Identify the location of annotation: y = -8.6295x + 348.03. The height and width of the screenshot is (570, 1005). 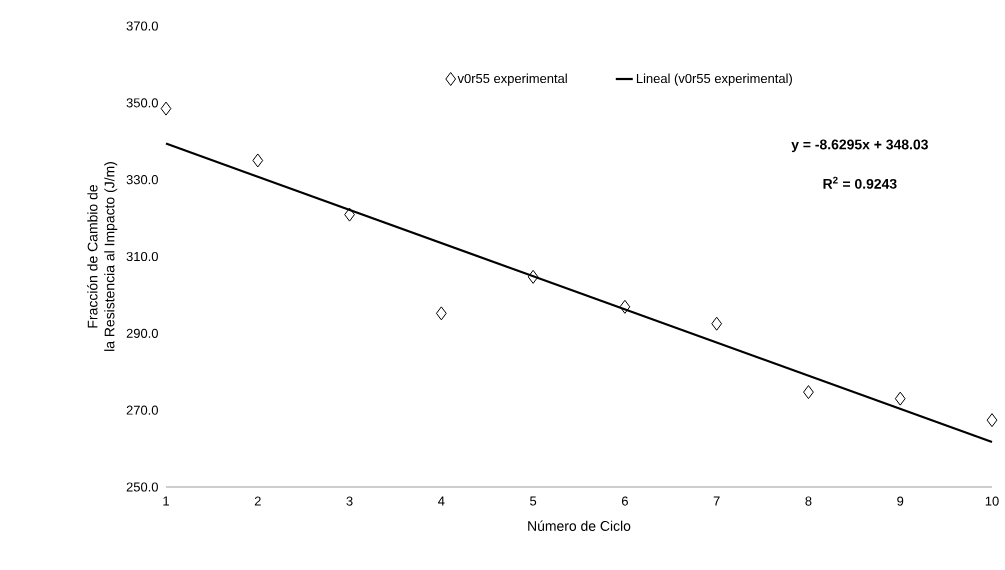
(859, 146).